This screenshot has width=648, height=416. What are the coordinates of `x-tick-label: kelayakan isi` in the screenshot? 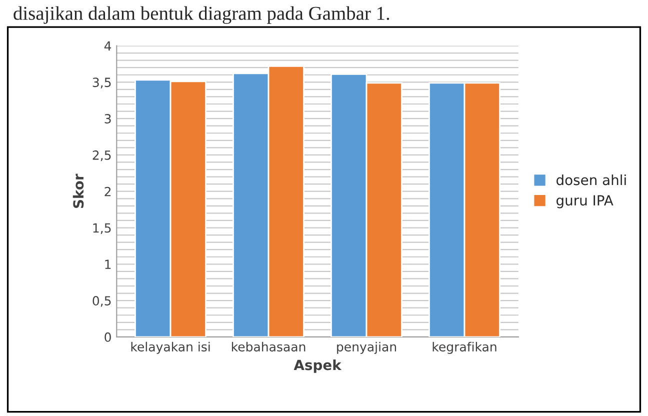 It's located at (170, 348).